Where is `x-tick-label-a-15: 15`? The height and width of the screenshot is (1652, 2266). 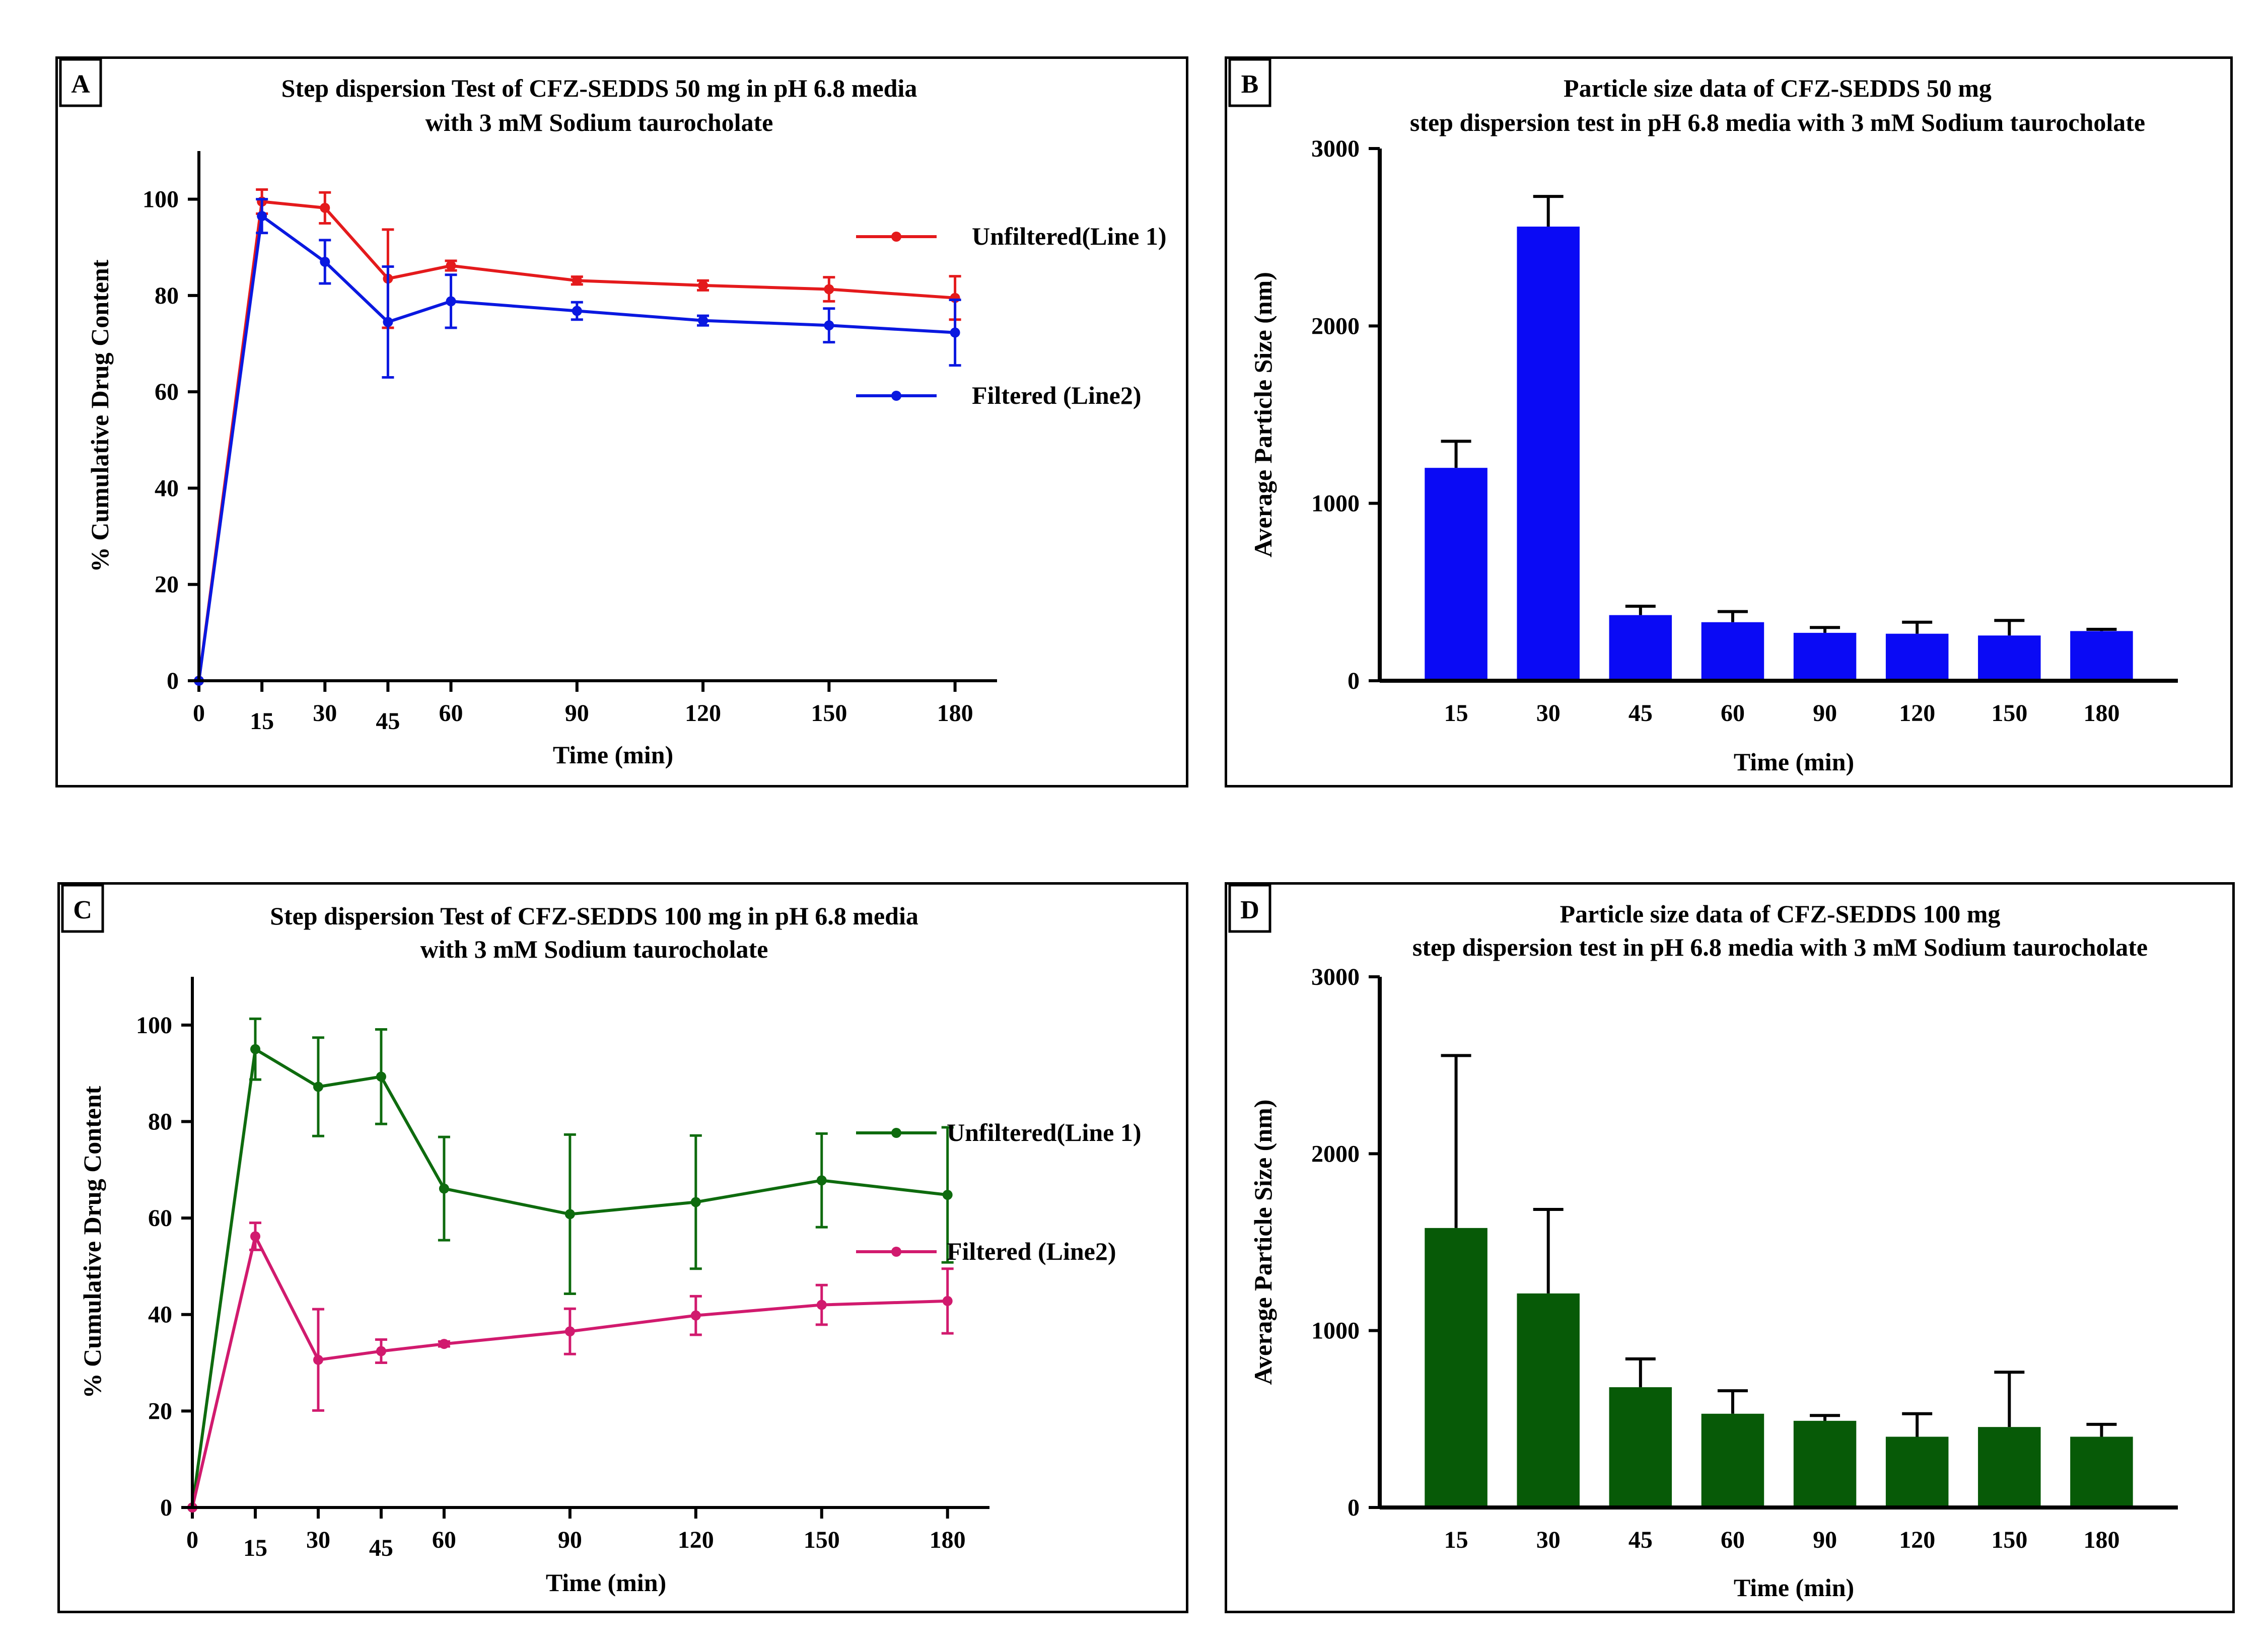 x-tick-label-a-15: 15 is located at coordinates (262, 721).